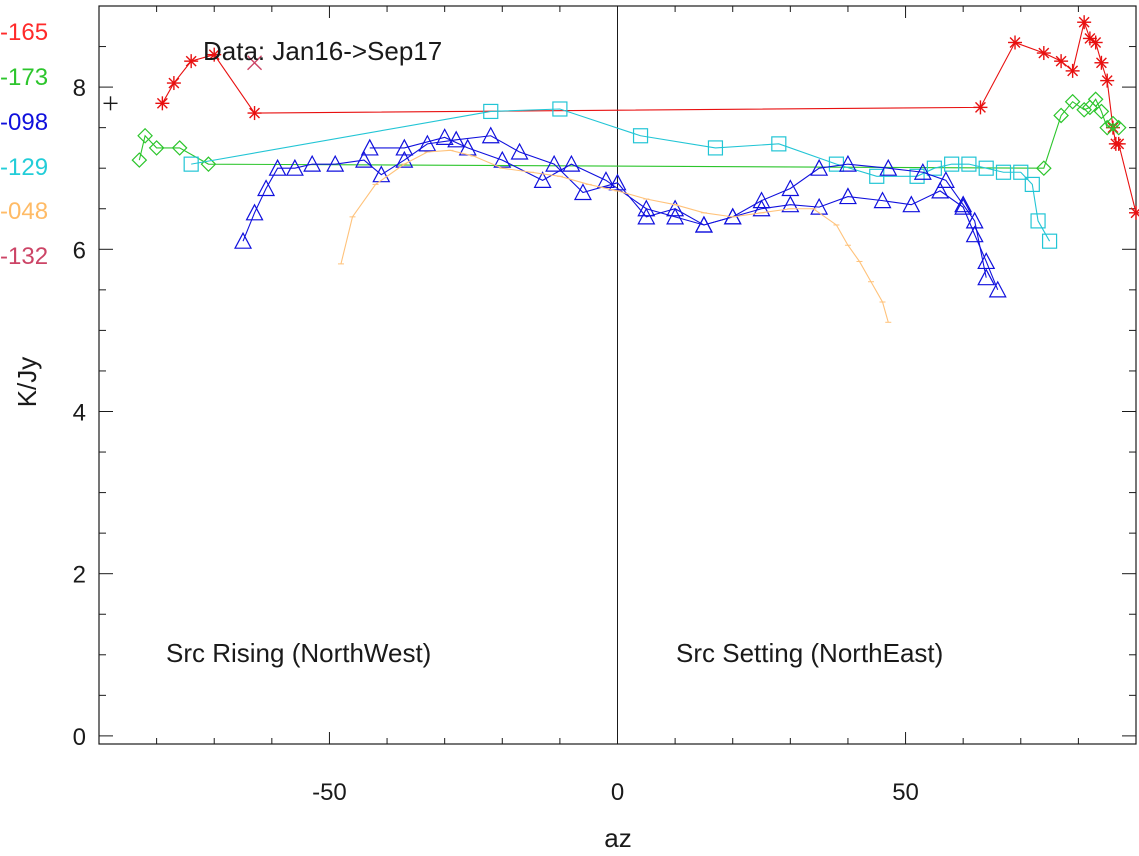  Describe the element at coordinates (298, 653) in the screenshot. I see `rising-annotation: Src Rising (NorthWest)` at that location.